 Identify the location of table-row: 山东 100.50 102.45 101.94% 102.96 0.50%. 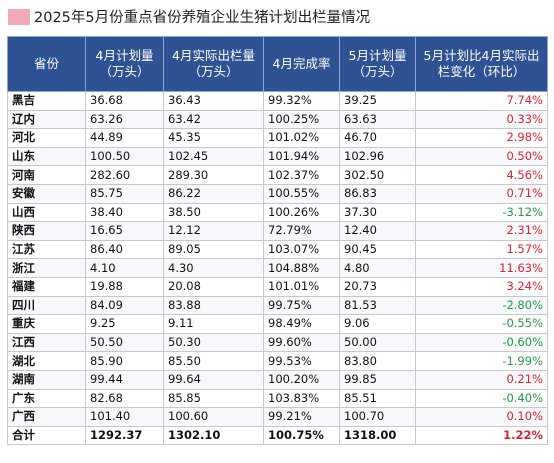
(277, 156).